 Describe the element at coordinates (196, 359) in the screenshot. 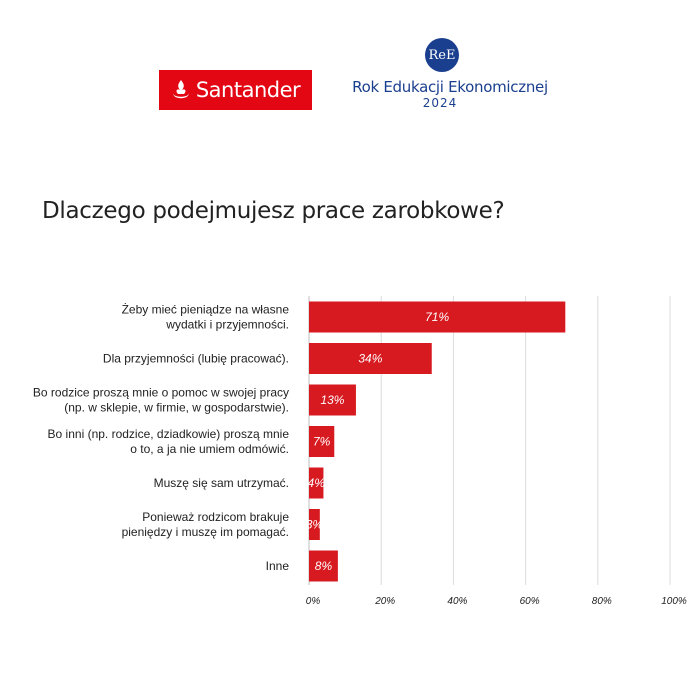

I see `category-label: Dla przyjemności (lubię pracować).` at that location.